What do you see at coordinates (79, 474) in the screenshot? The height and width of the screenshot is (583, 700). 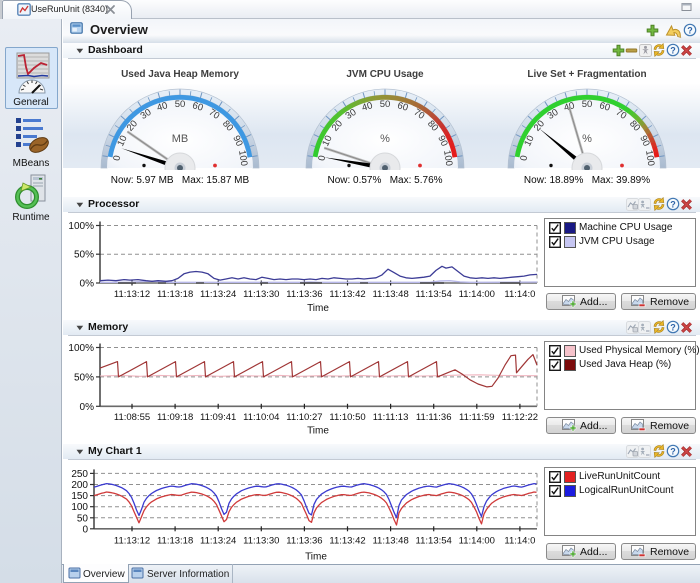 I see `svg-text: 250` at bounding box center [79, 474].